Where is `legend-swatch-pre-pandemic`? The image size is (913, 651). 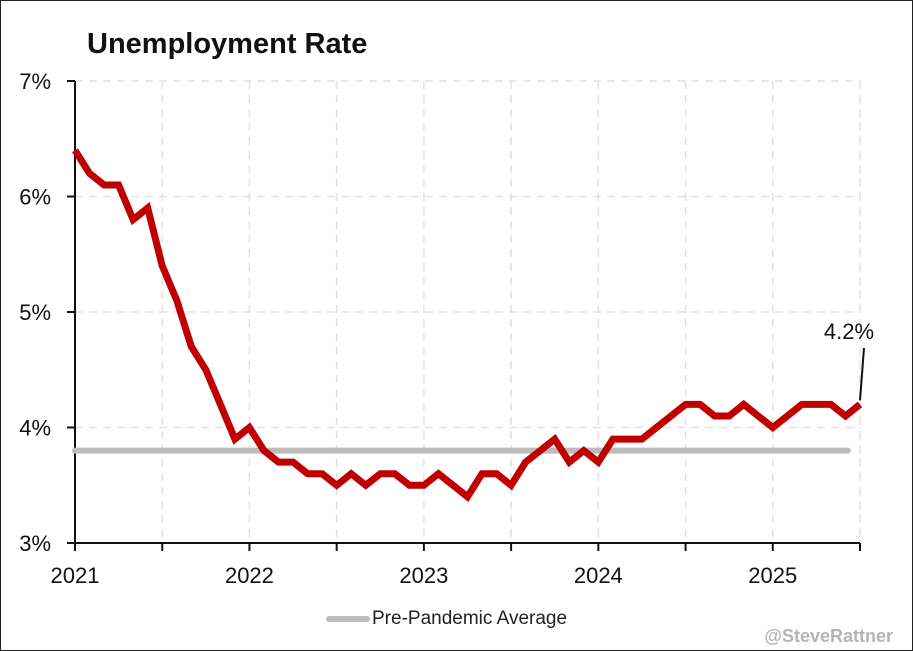 legend-swatch-pre-pandemic is located at coordinates (348, 619).